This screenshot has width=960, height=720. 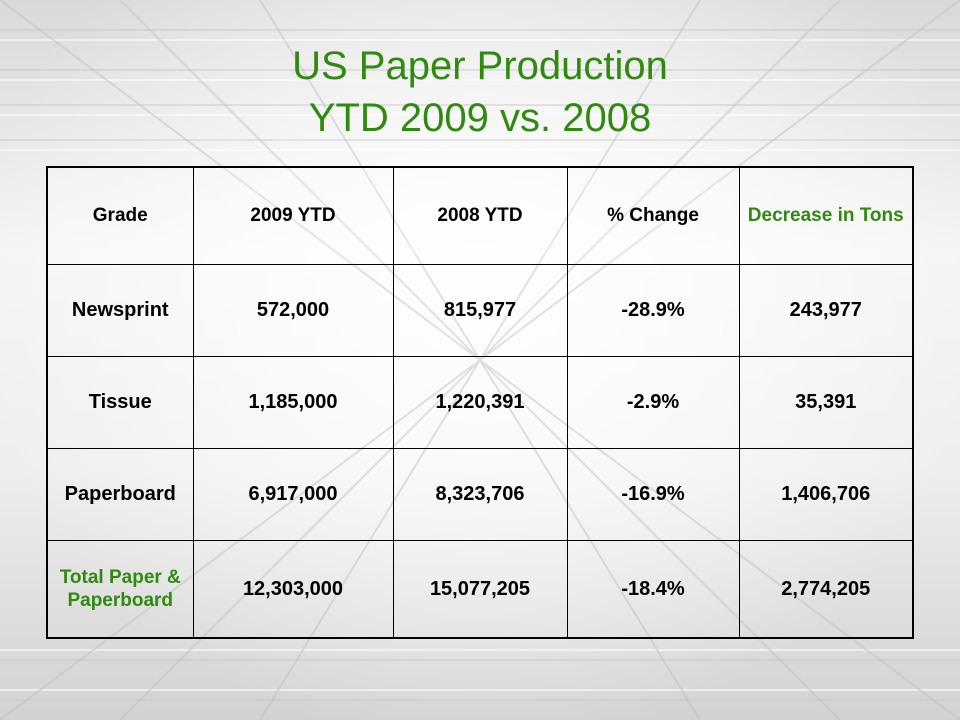 I want to click on cell-percent-change: -18.4%, so click(x=653, y=589).